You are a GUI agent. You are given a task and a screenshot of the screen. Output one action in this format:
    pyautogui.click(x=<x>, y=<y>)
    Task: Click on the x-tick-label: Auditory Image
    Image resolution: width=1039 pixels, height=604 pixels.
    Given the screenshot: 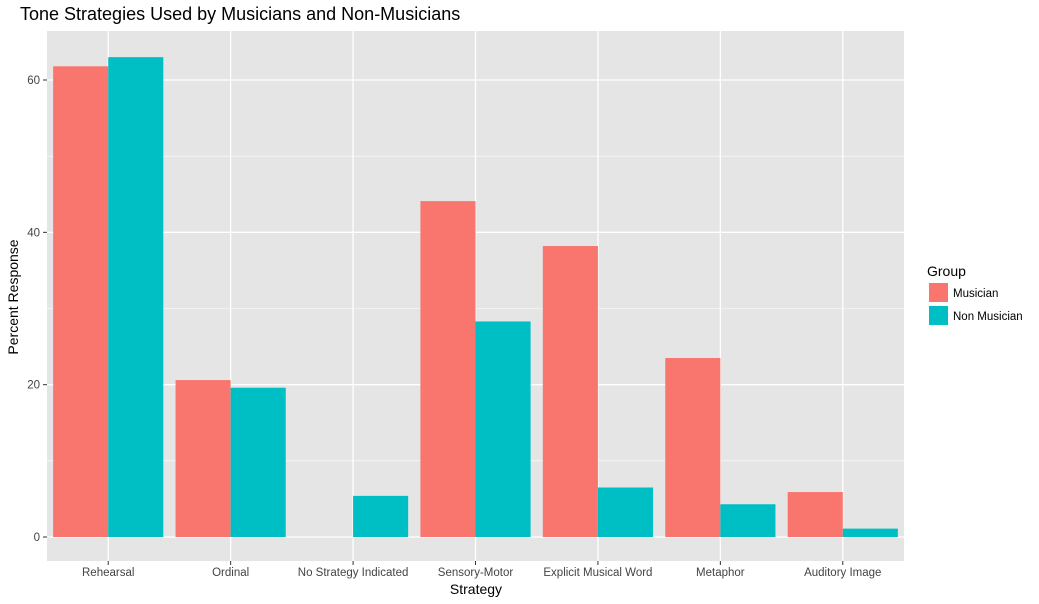 What is the action you would take?
    pyautogui.click(x=842, y=573)
    